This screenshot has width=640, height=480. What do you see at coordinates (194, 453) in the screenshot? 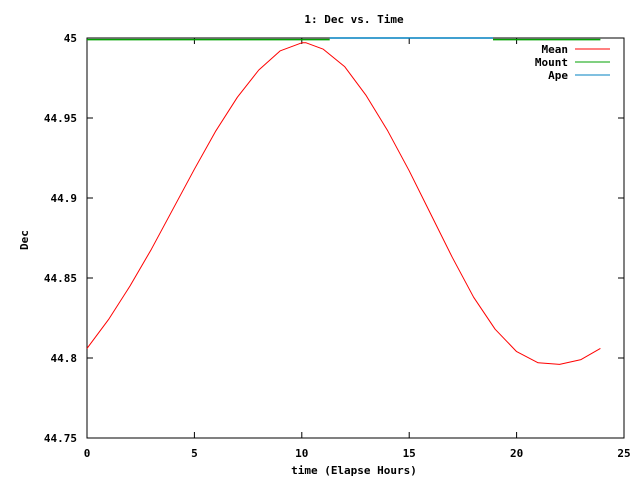
I see `x-tick-label: 5` at bounding box center [194, 453].